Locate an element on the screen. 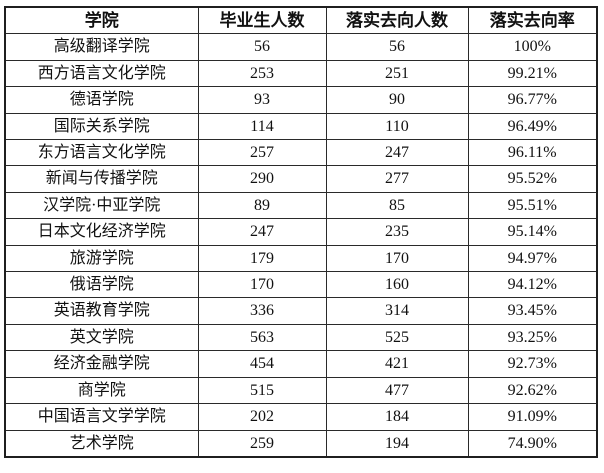 The height and width of the screenshot is (473, 604). table-row: 英语教育学院 336 314 93.45% is located at coordinates (301, 311).